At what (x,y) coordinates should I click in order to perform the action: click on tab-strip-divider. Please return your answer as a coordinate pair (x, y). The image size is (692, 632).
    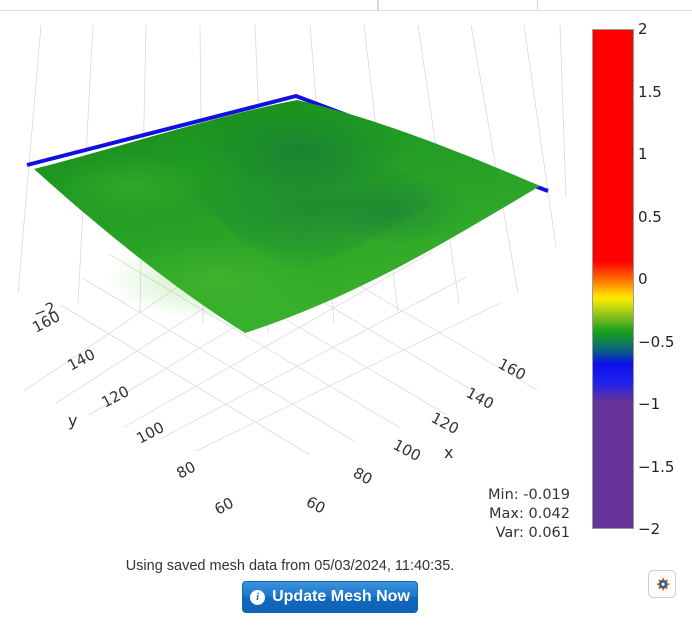
    Looking at the image, I should click on (346, 10).